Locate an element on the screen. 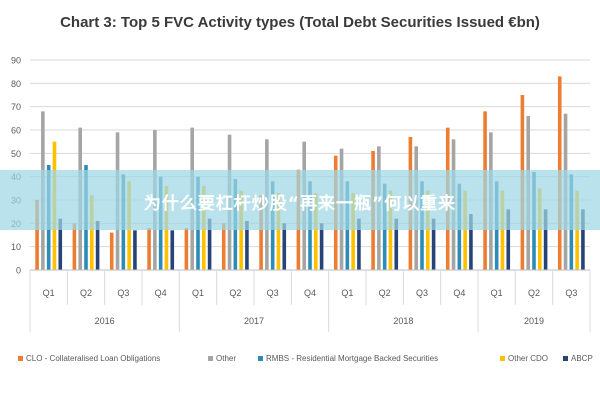  y-tick-label: 50 is located at coordinates (16, 154).